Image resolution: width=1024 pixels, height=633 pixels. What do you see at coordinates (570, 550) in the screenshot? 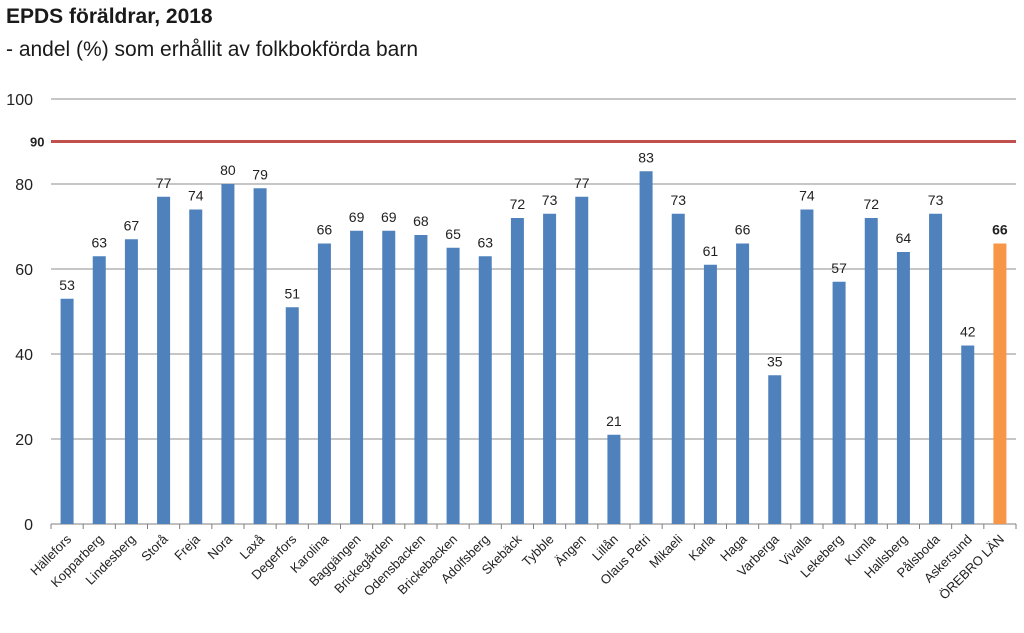
I see `category-label: Ängen` at bounding box center [570, 550].